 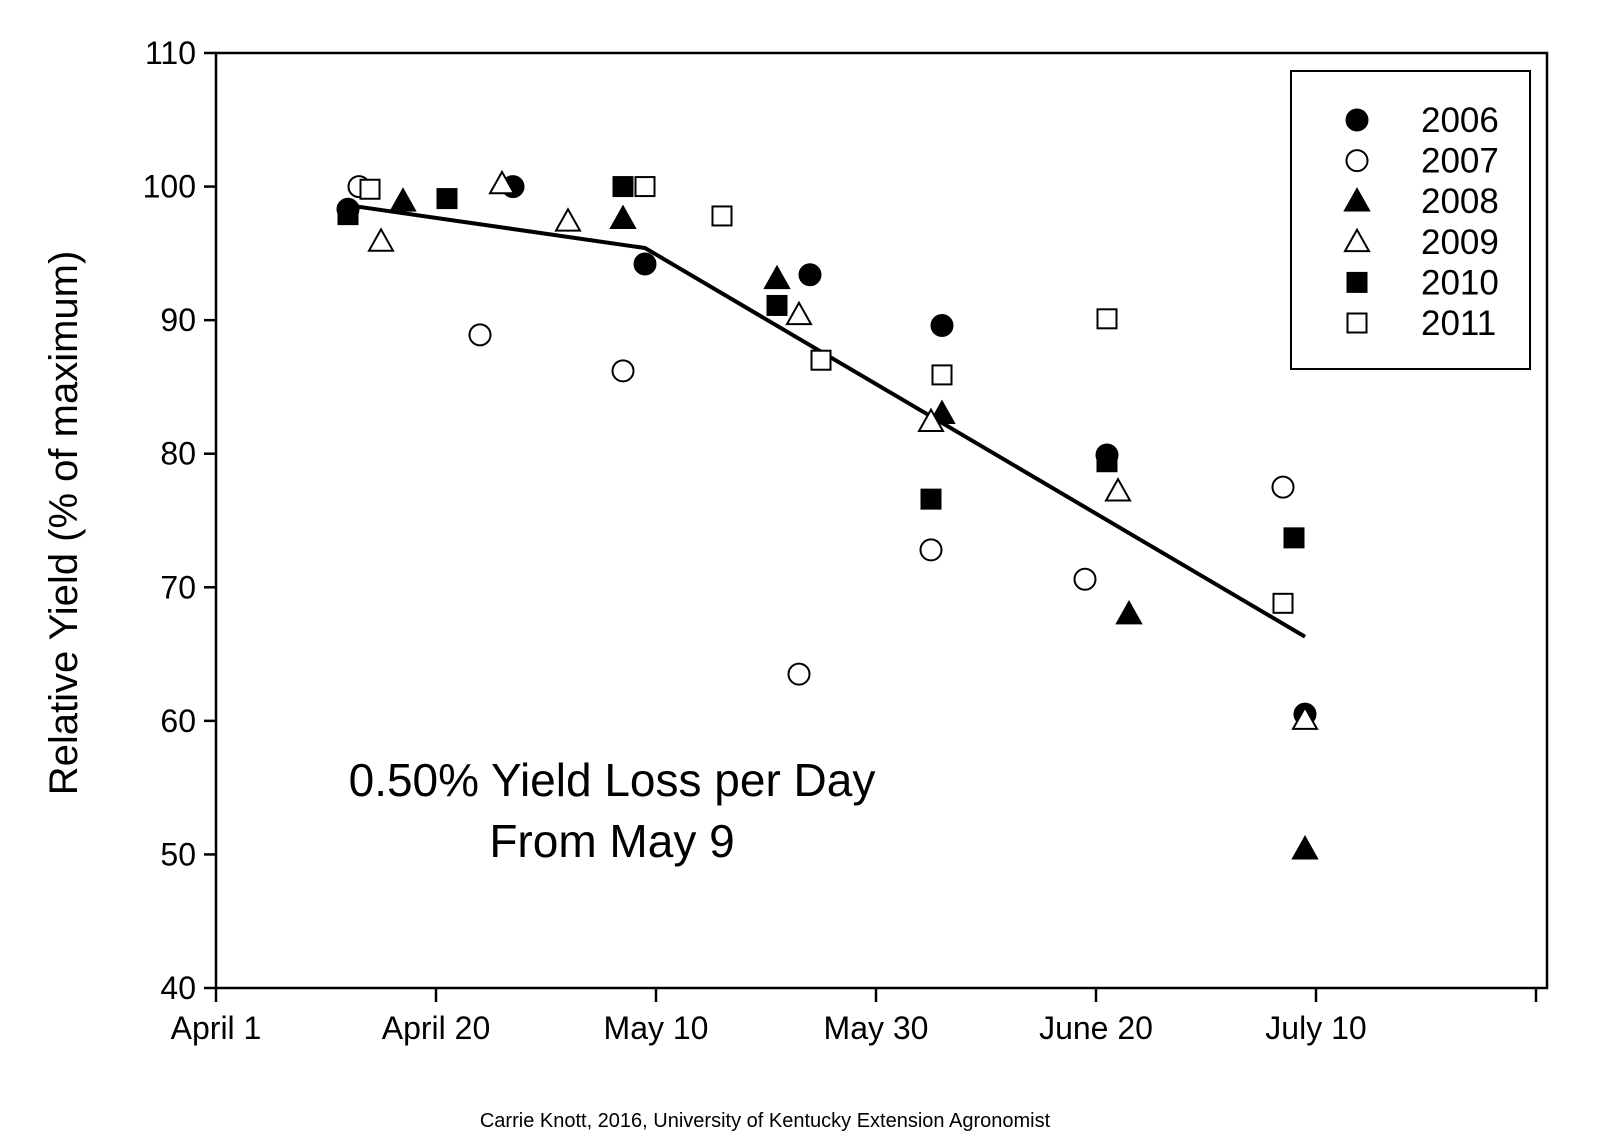 I want to click on legend-label: 2009, so click(x=1460, y=242).